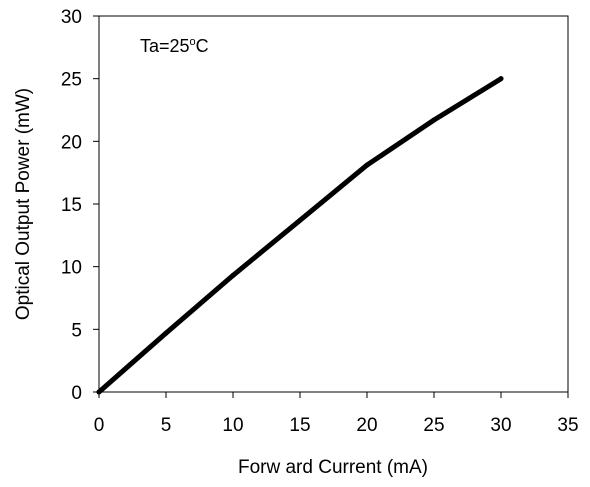 Image resolution: width=590 pixels, height=487 pixels. Describe the element at coordinates (366, 425) in the screenshot. I see `x-tick-label: 20` at that location.